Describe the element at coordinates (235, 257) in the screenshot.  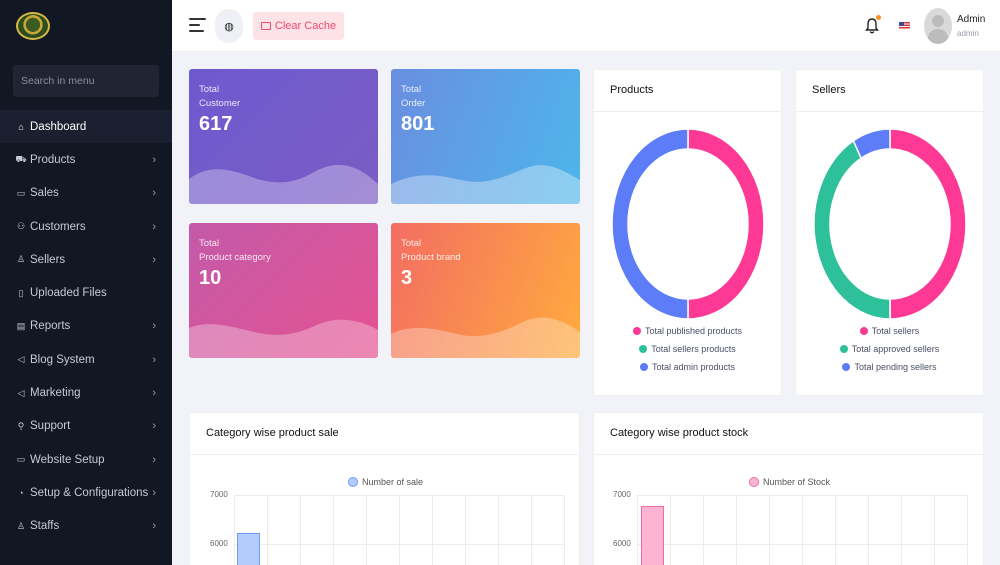
I see `stat-label-line2: Product category` at that location.